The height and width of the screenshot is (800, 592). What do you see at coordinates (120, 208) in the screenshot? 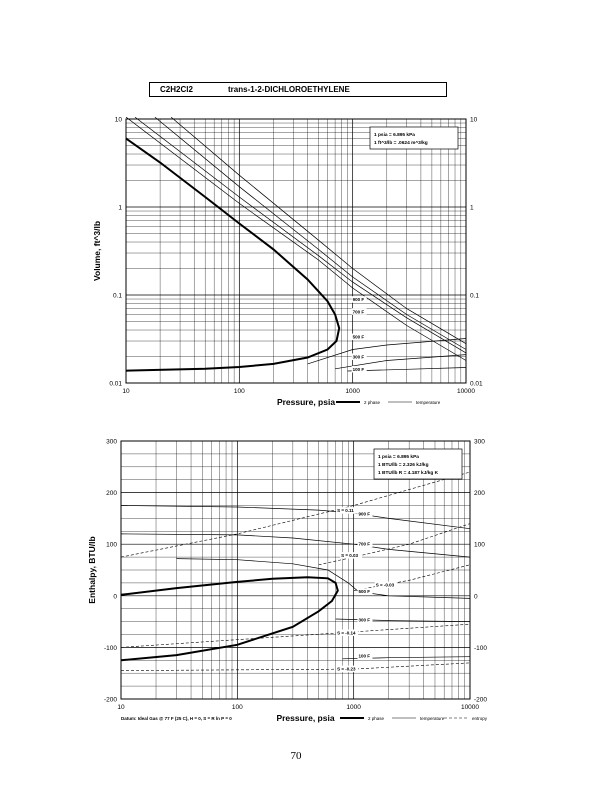
I see `y-tick-label-left: 1` at bounding box center [120, 208].